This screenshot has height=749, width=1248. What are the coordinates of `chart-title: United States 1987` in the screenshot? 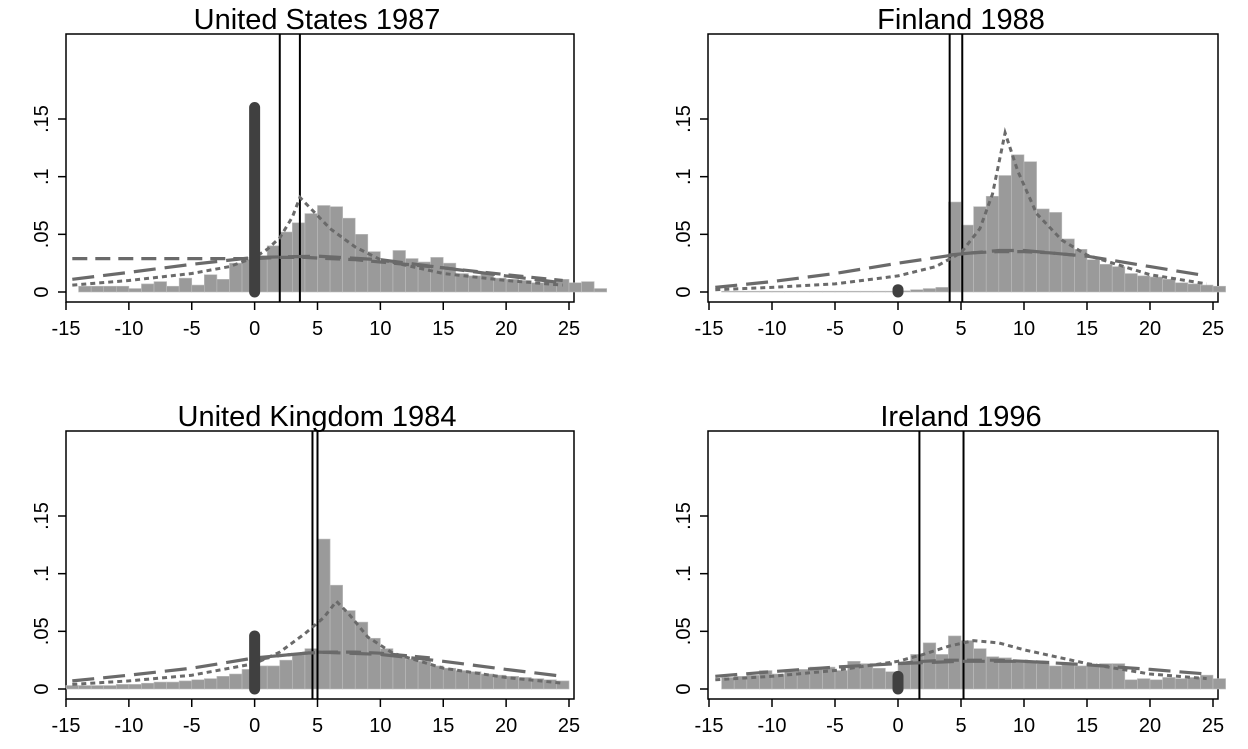 It's located at (317, 20).